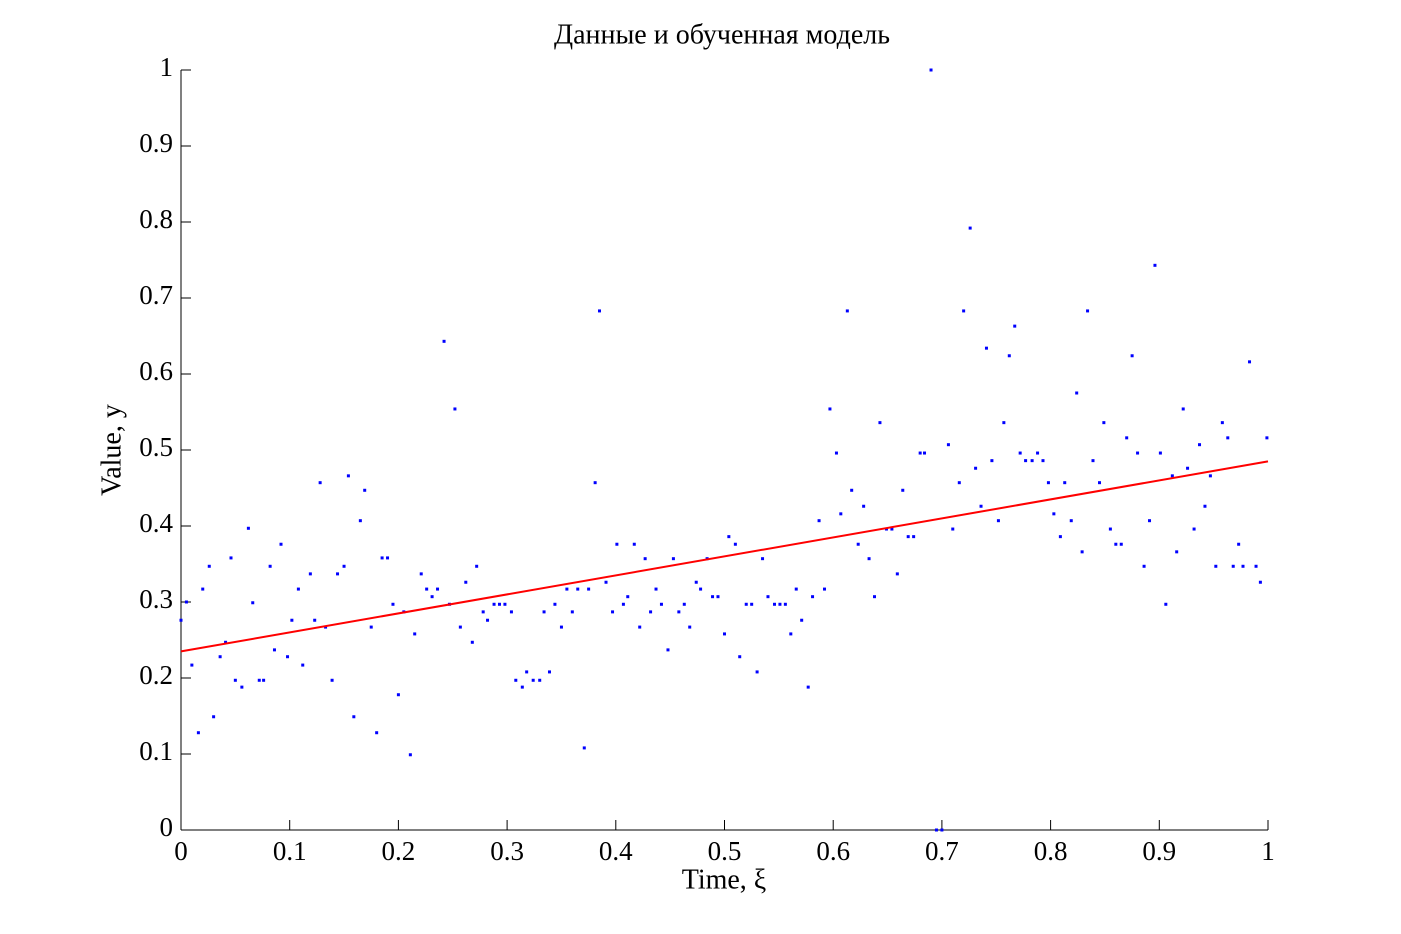  What do you see at coordinates (156, 219) in the screenshot?
I see `y-tick-label: 0.8` at bounding box center [156, 219].